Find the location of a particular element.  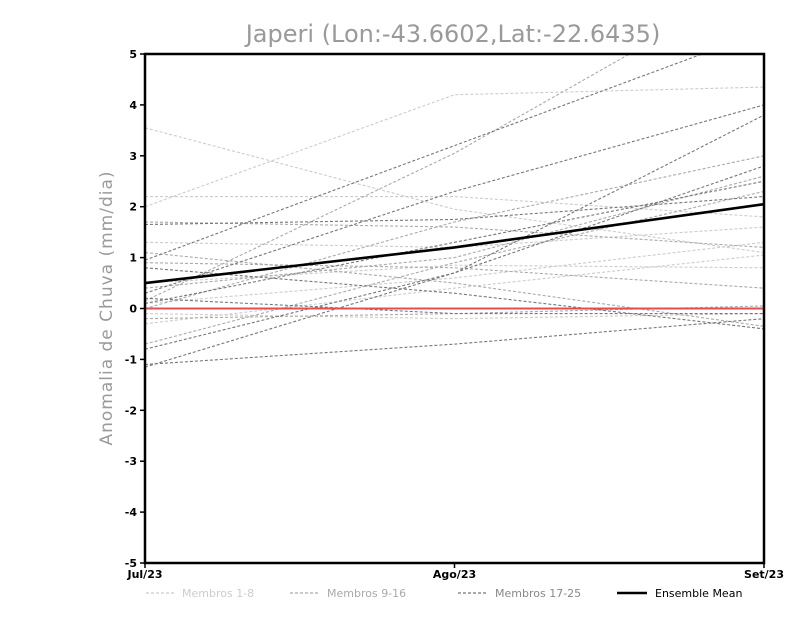

y-axis-ticks: -5 -4 -3 -2 -1 0 1 2 3 4 5 is located at coordinates (135, 309).